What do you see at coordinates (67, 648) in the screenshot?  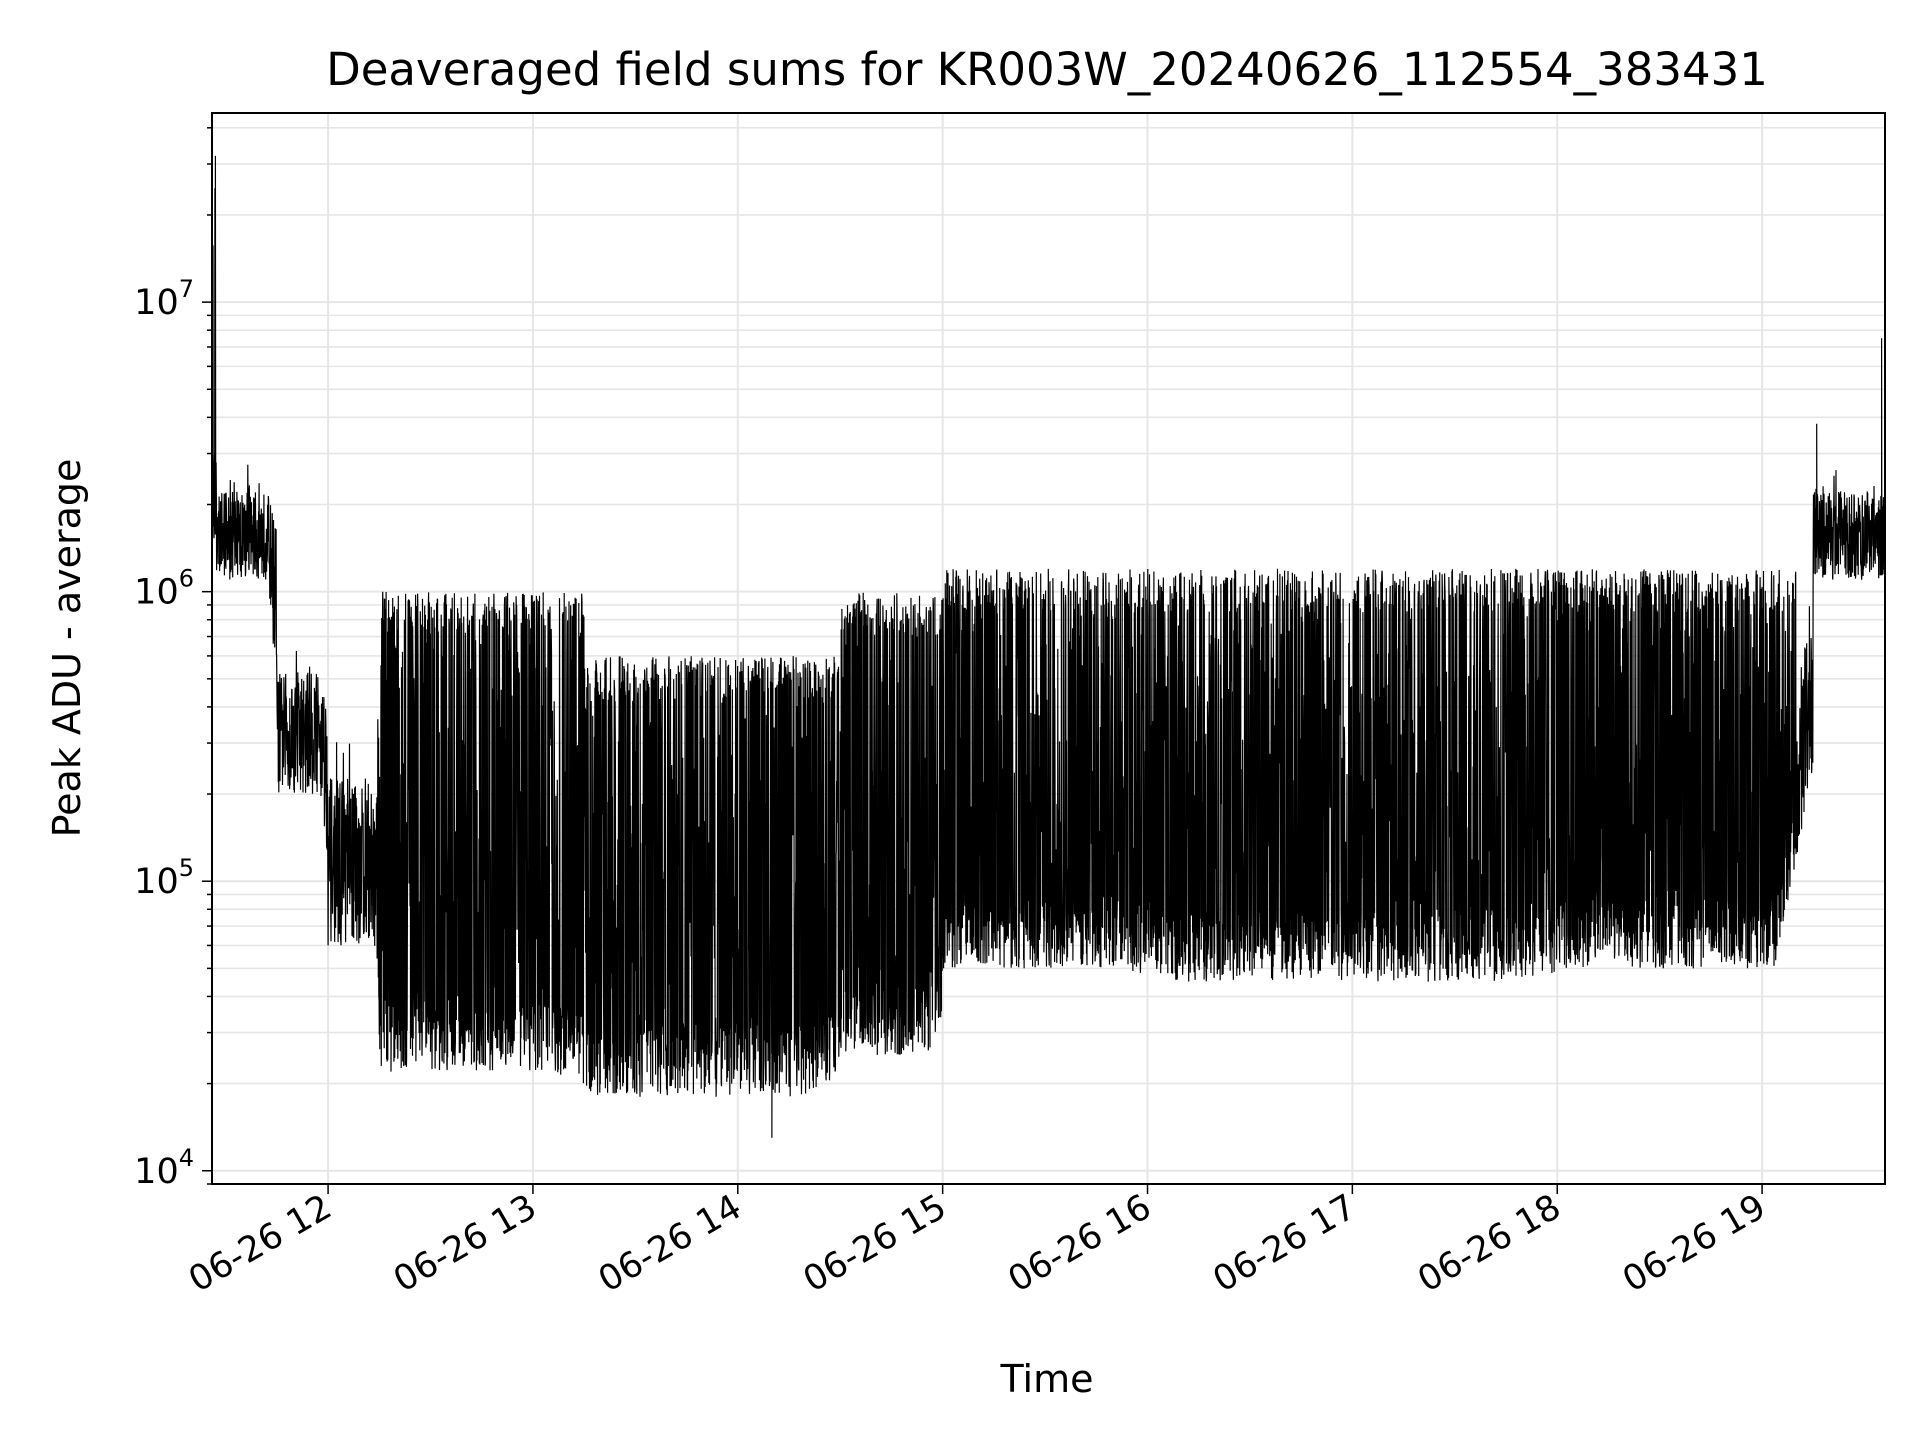 I see `y-axis-label: Peak ADU - average` at bounding box center [67, 648].